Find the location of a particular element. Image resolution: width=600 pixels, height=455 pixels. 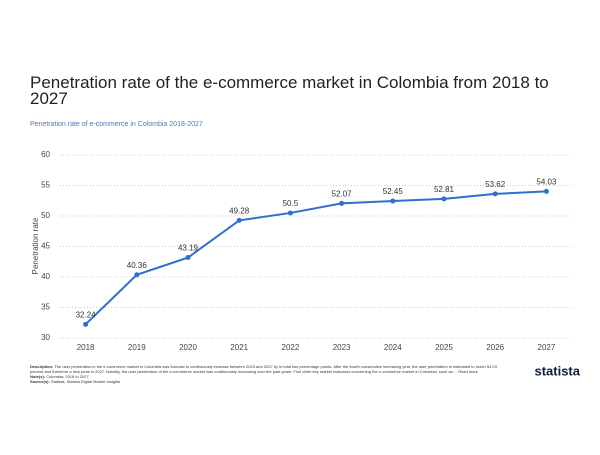

notes-text: Colombia; 2018 to 2027 is located at coordinates (67, 376).